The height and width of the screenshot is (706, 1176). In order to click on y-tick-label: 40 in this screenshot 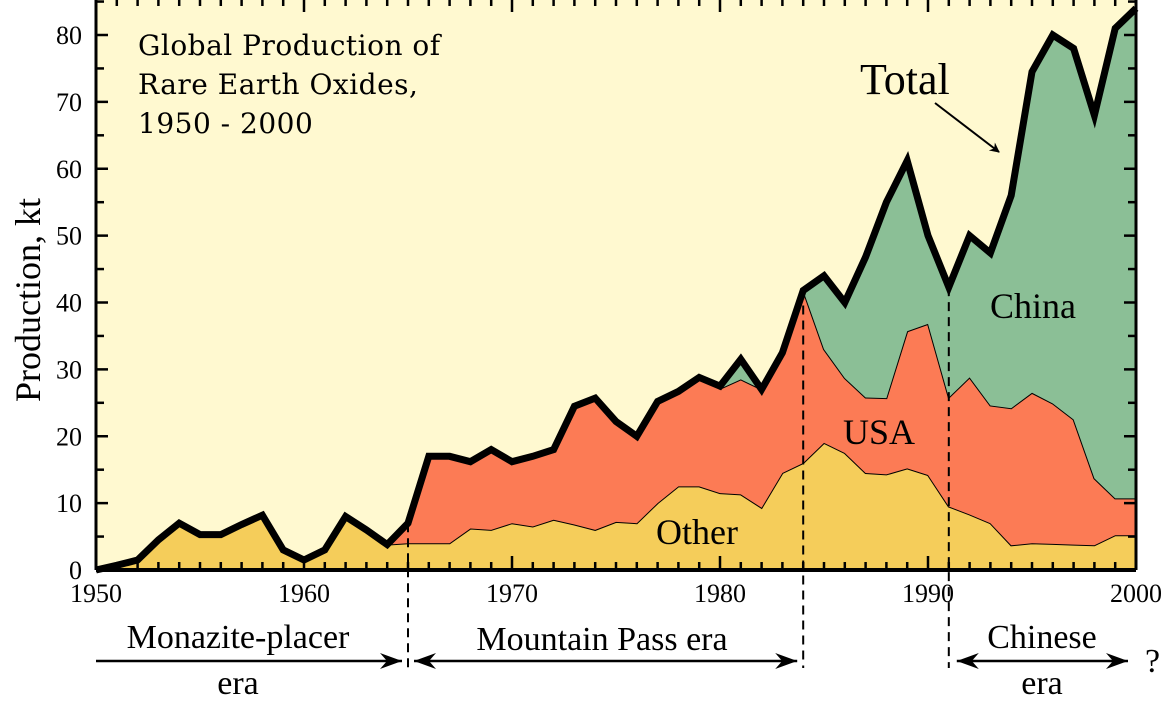, I will do `click(69, 303)`.